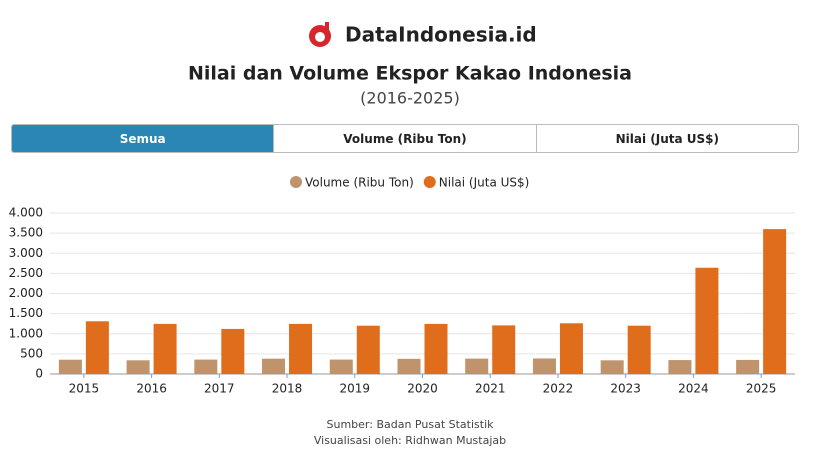 The image size is (820, 460). Describe the element at coordinates (26, 273) in the screenshot. I see `y-tick-label: 2.500` at that location.